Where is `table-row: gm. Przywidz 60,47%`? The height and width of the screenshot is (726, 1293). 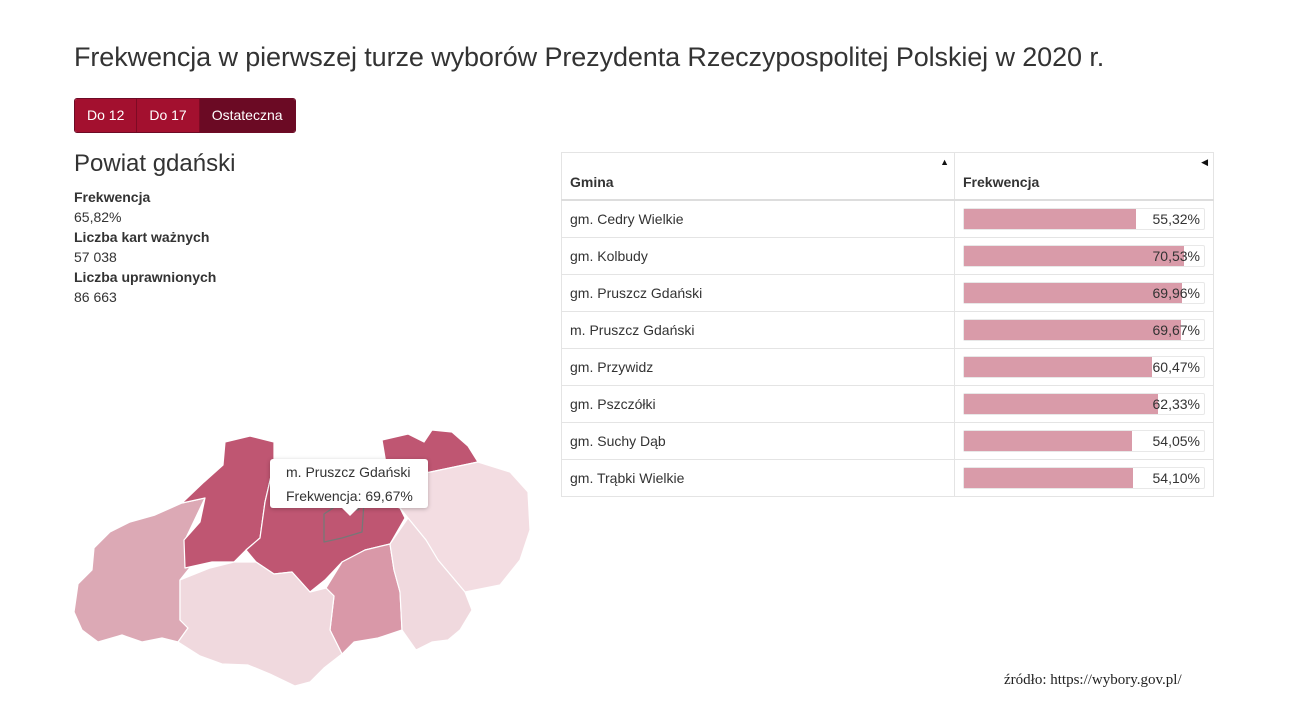 table-row: gm. Przywidz 60,47% is located at coordinates (887, 367).